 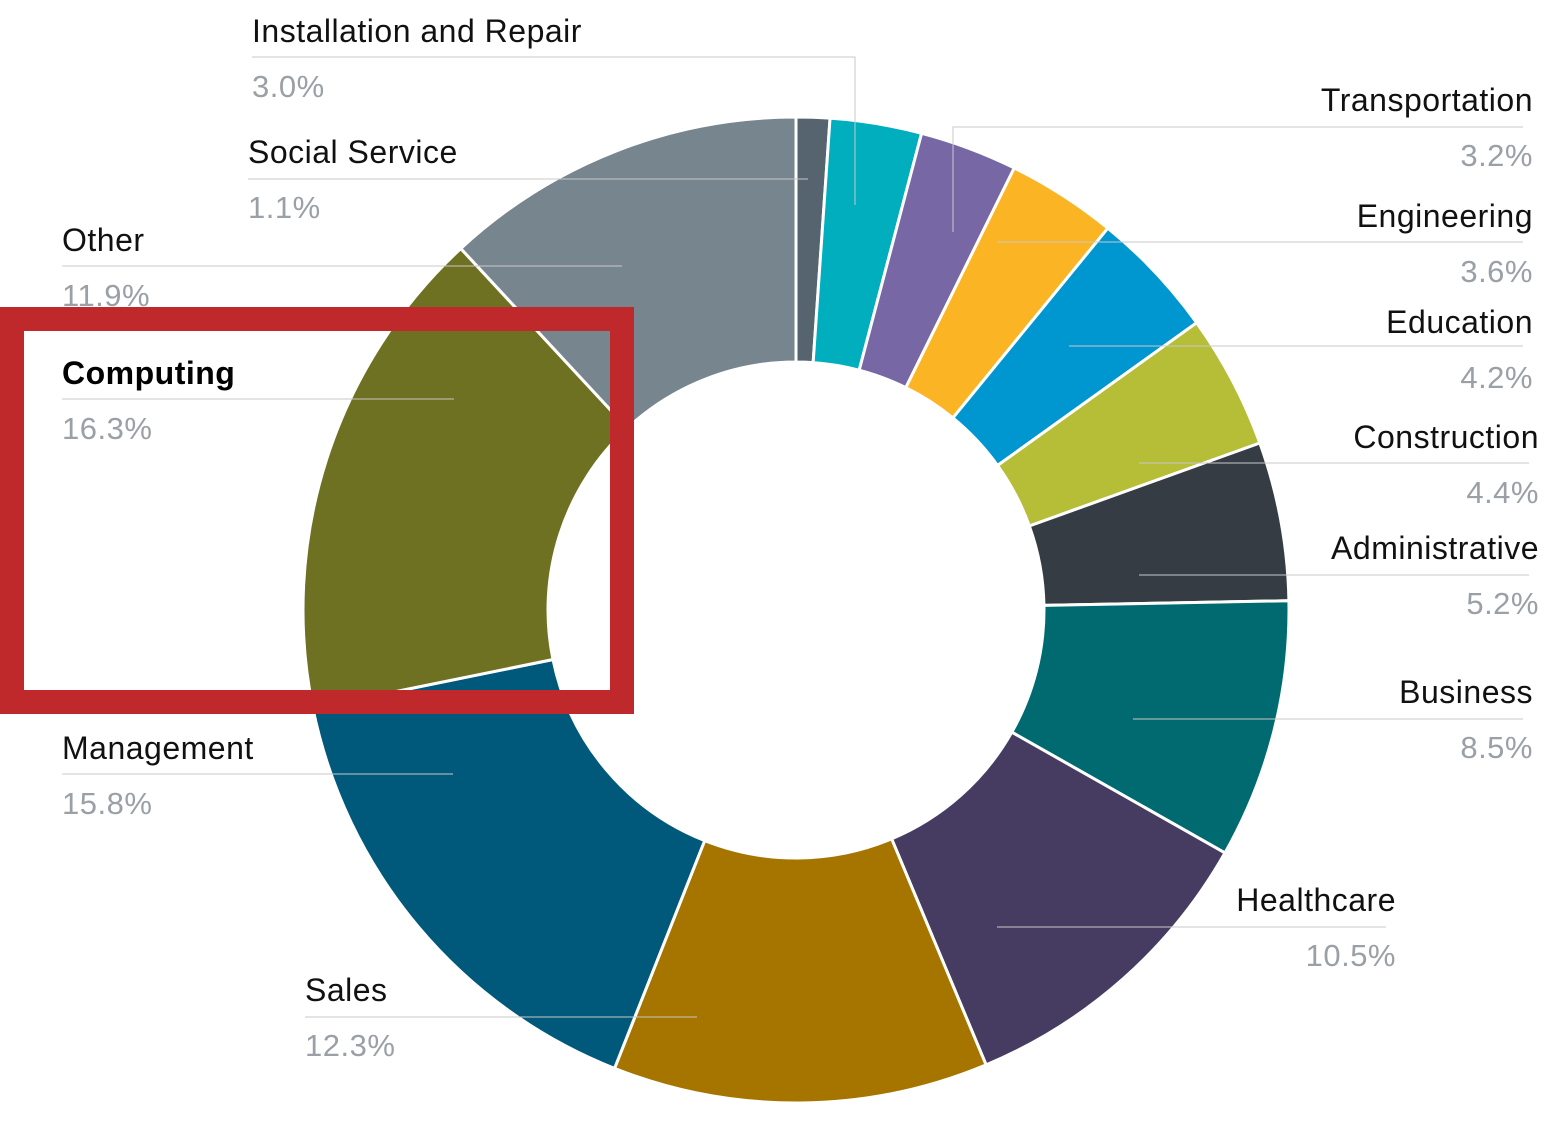 I want to click on value-construction: 4.4%, so click(x=1502, y=492).